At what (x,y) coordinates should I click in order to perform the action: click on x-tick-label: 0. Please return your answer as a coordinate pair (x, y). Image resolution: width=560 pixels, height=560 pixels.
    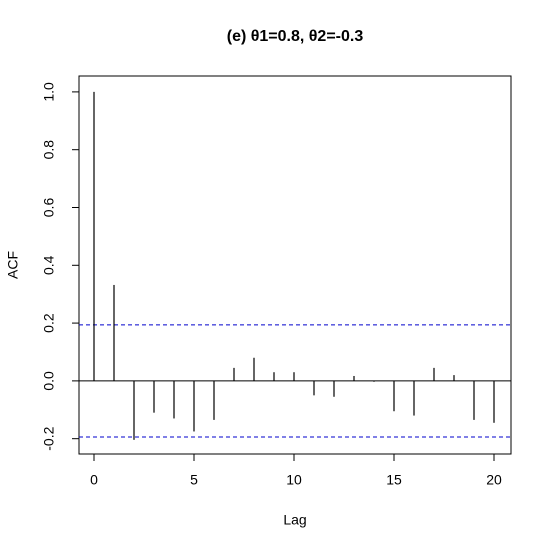
    Looking at the image, I should click on (94, 480).